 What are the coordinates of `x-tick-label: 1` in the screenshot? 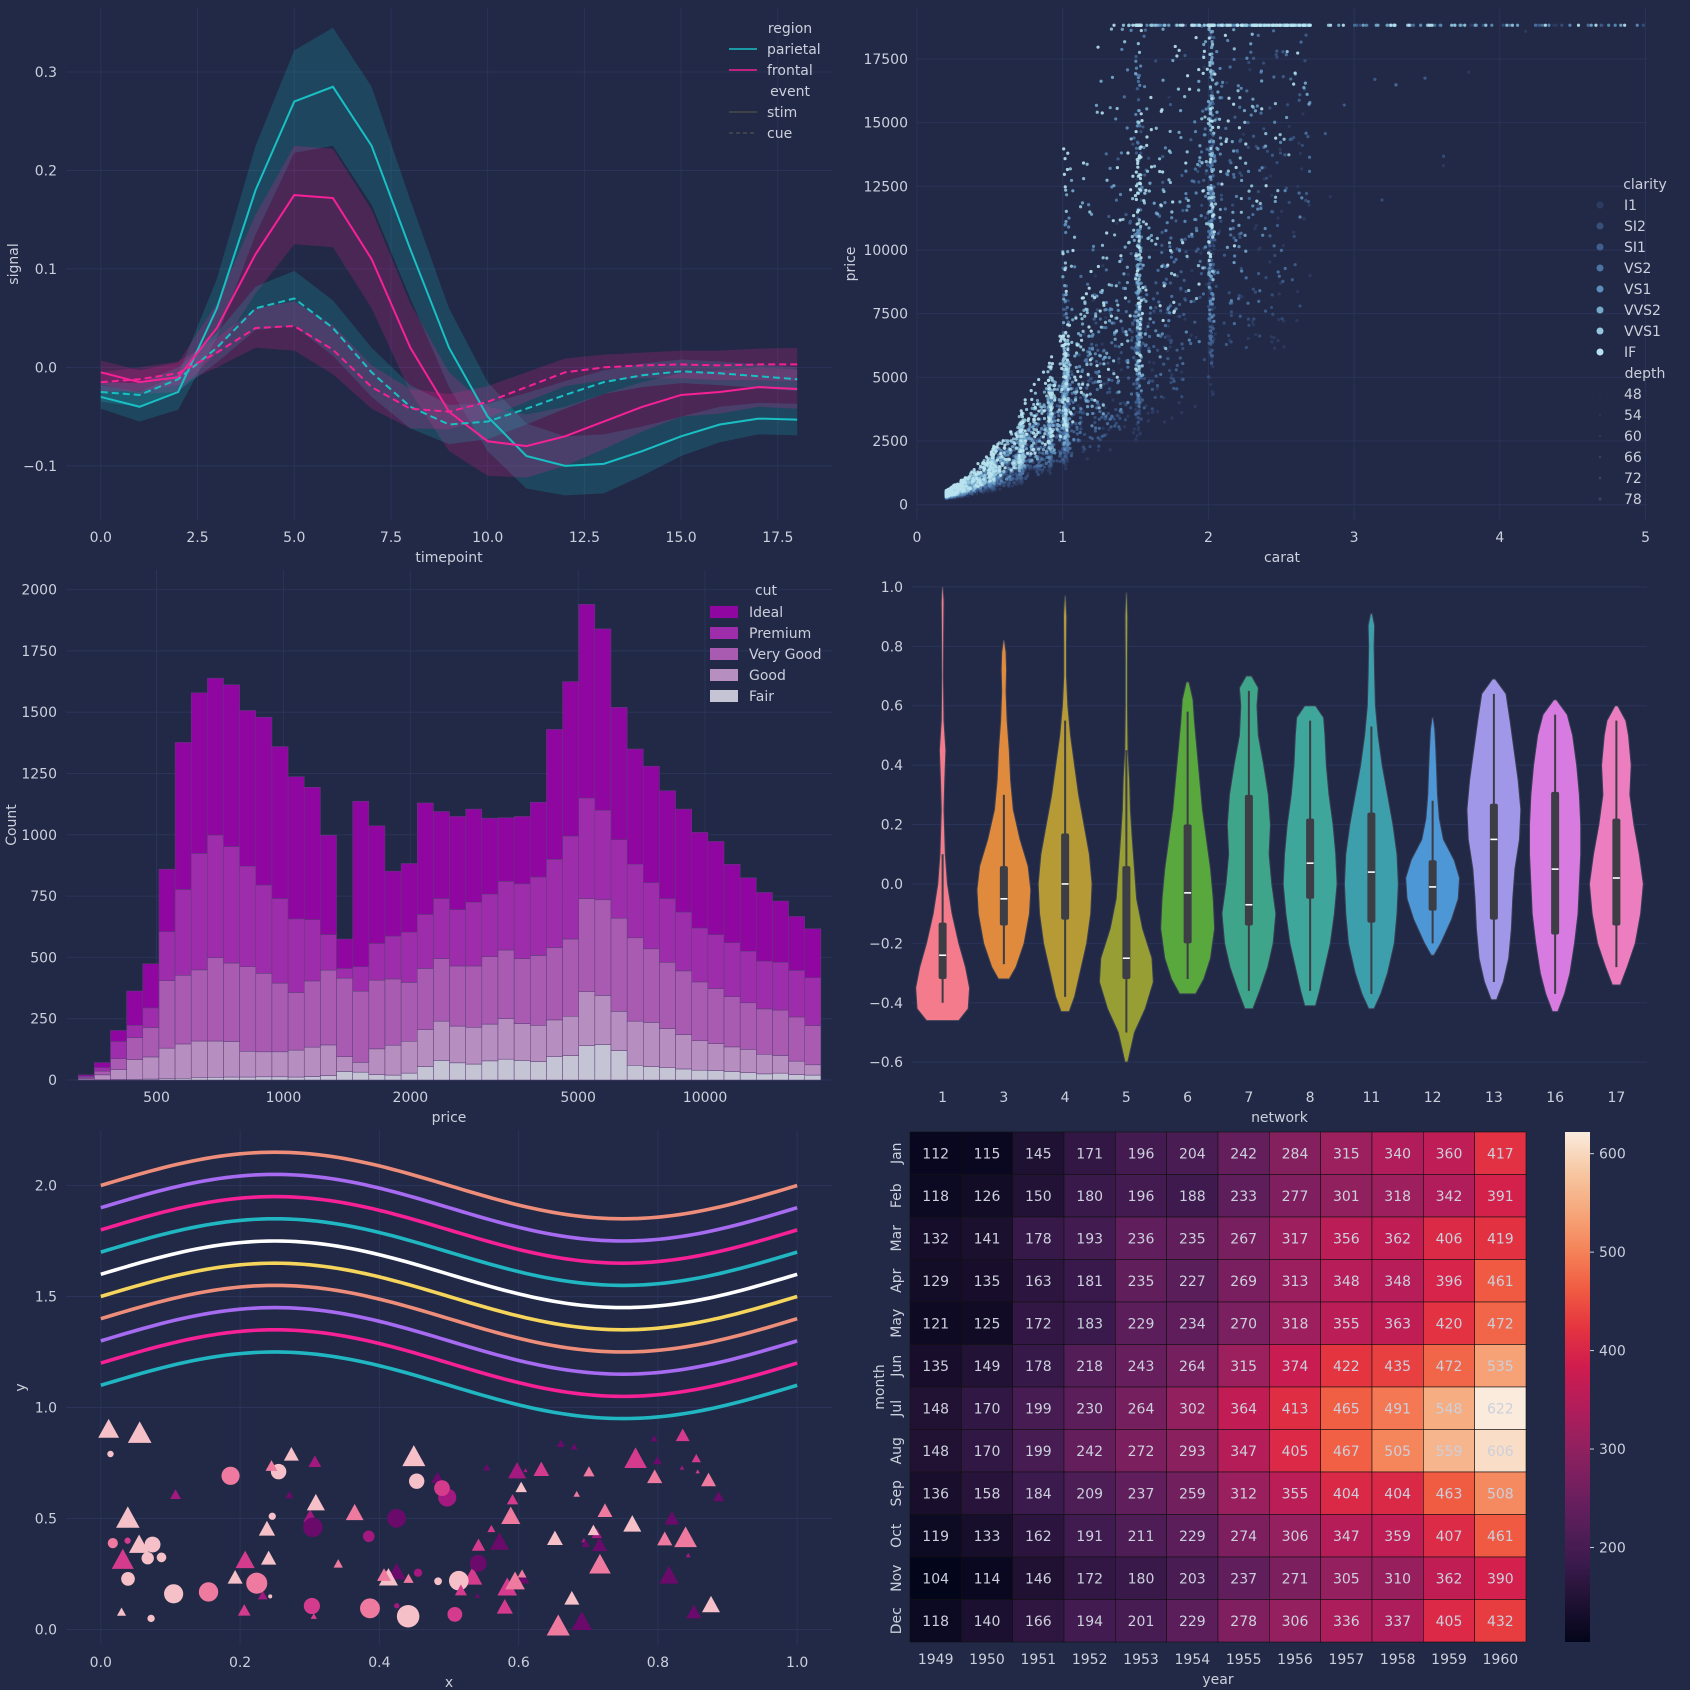 It's located at (1062, 538).